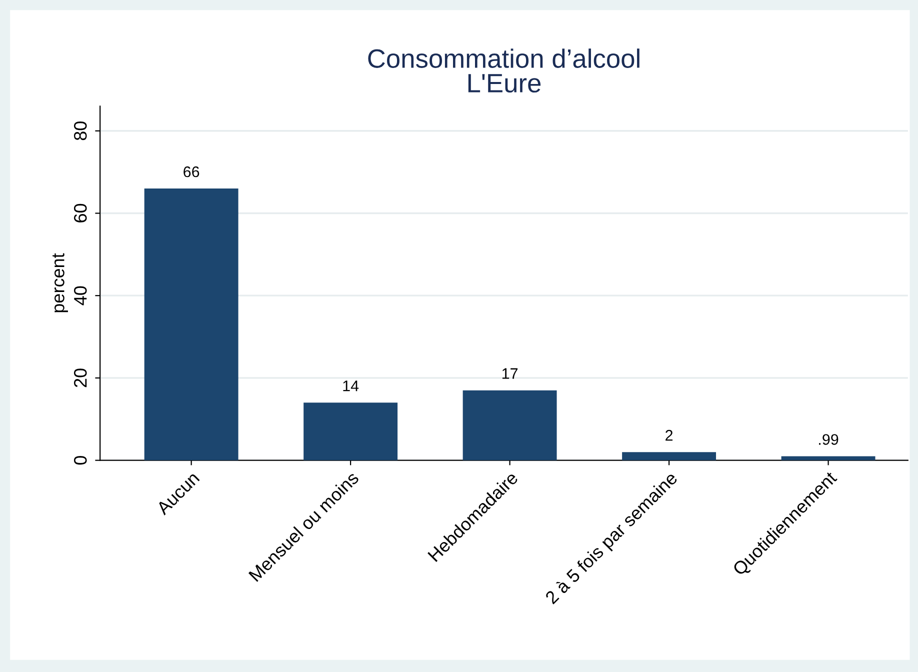  I want to click on y-tick-label: 0, so click(80, 460).